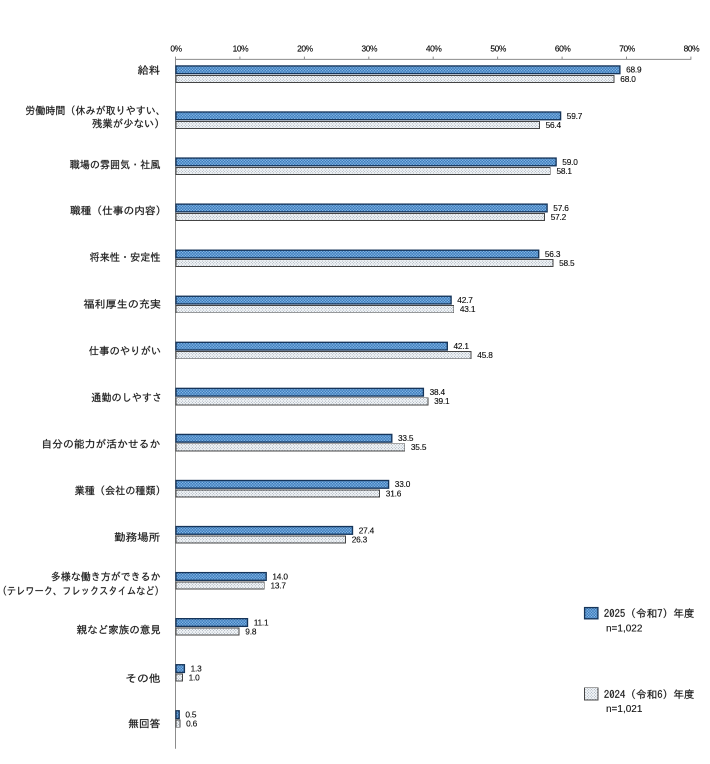 This screenshot has width=710, height=764. I want to click on svg-text: 11.1, so click(261, 622).